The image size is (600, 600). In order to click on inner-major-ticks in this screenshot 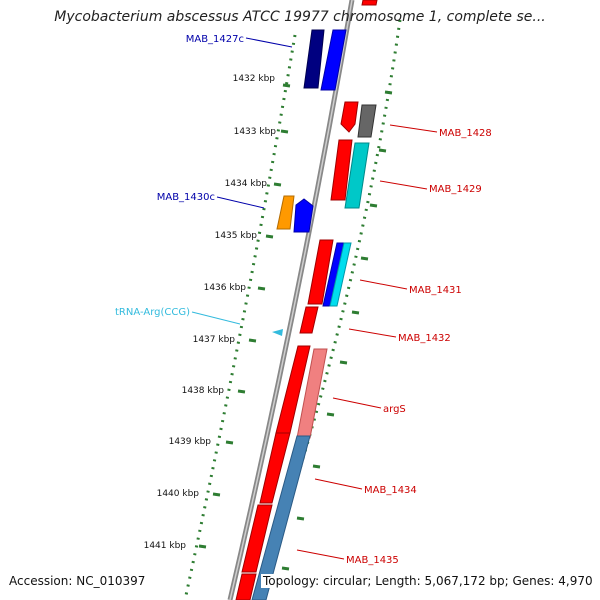, I will do `click(244, 316)`.